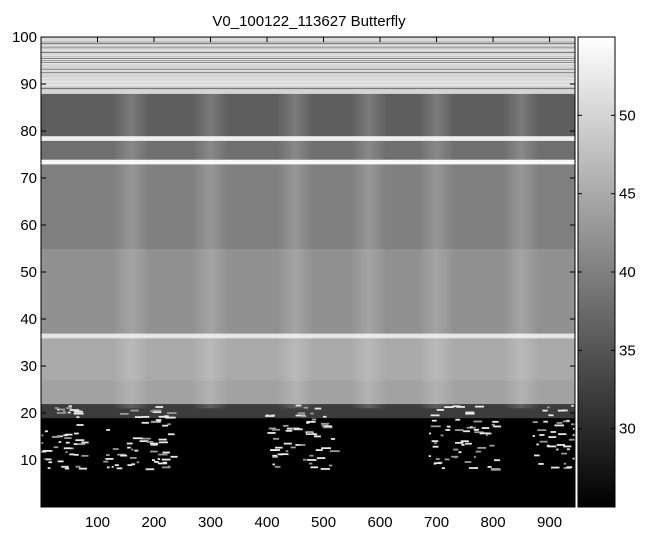 Image resolution: width=653 pixels, height=536 pixels. I want to click on y-tick-label: 90, so click(28, 84).